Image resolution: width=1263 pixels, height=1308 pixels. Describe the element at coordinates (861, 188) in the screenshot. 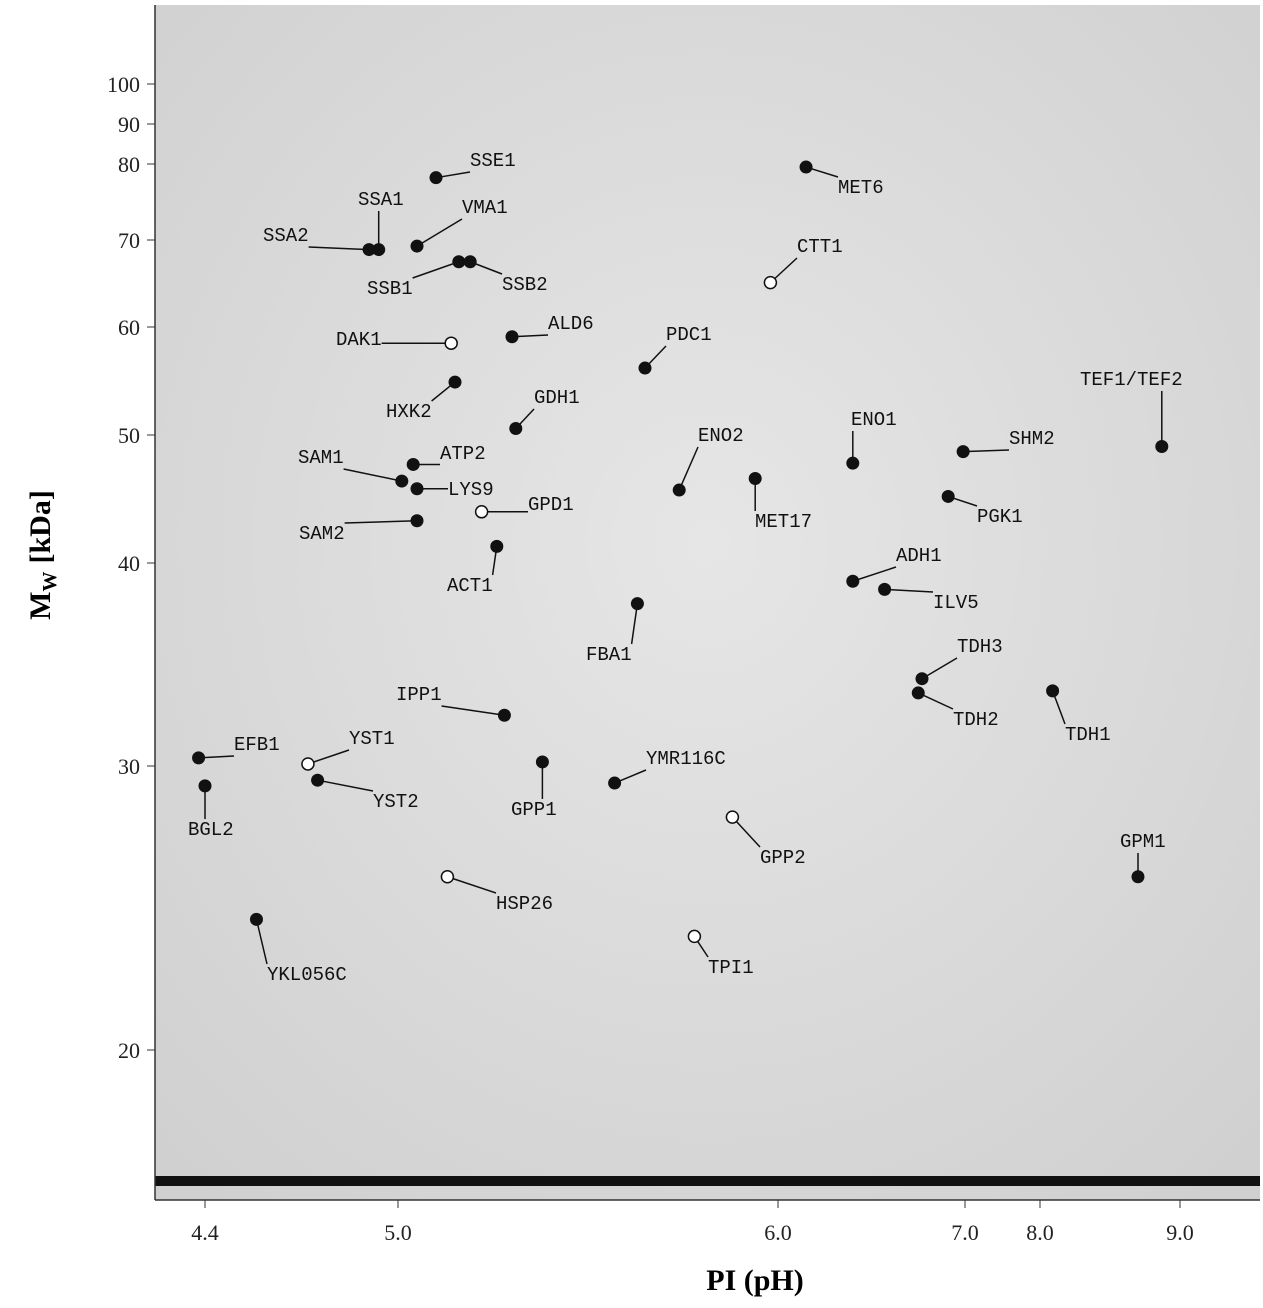

I see `spot-label: MET6` at that location.